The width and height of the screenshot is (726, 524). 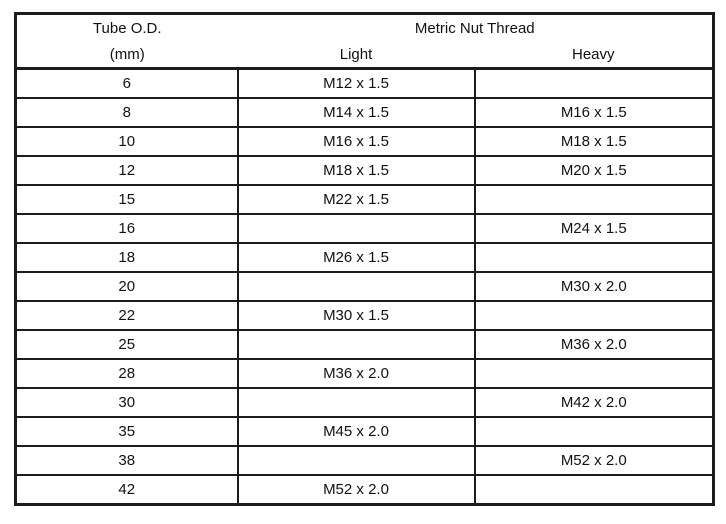 What do you see at coordinates (126, 286) in the screenshot?
I see `tube-od-cell: 20` at bounding box center [126, 286].